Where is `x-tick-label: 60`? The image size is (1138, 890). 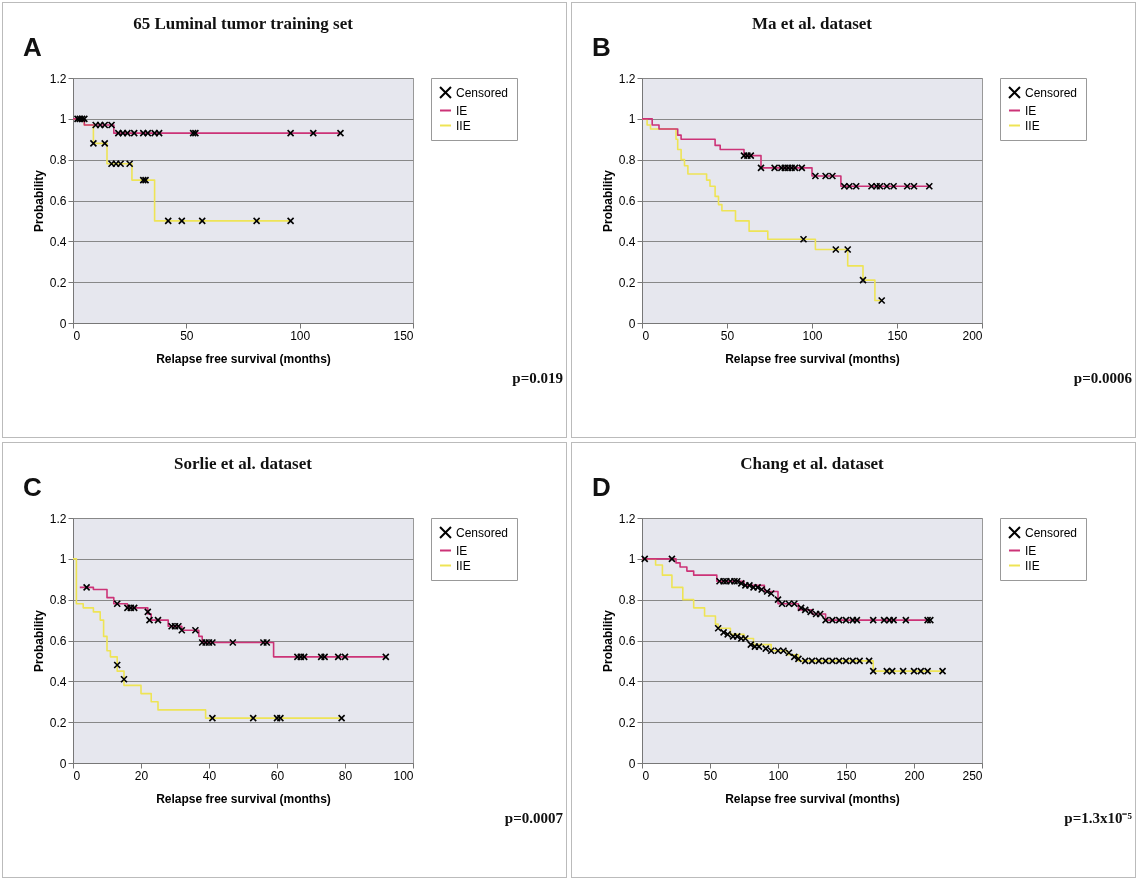 x-tick-label: 60 is located at coordinates (277, 775).